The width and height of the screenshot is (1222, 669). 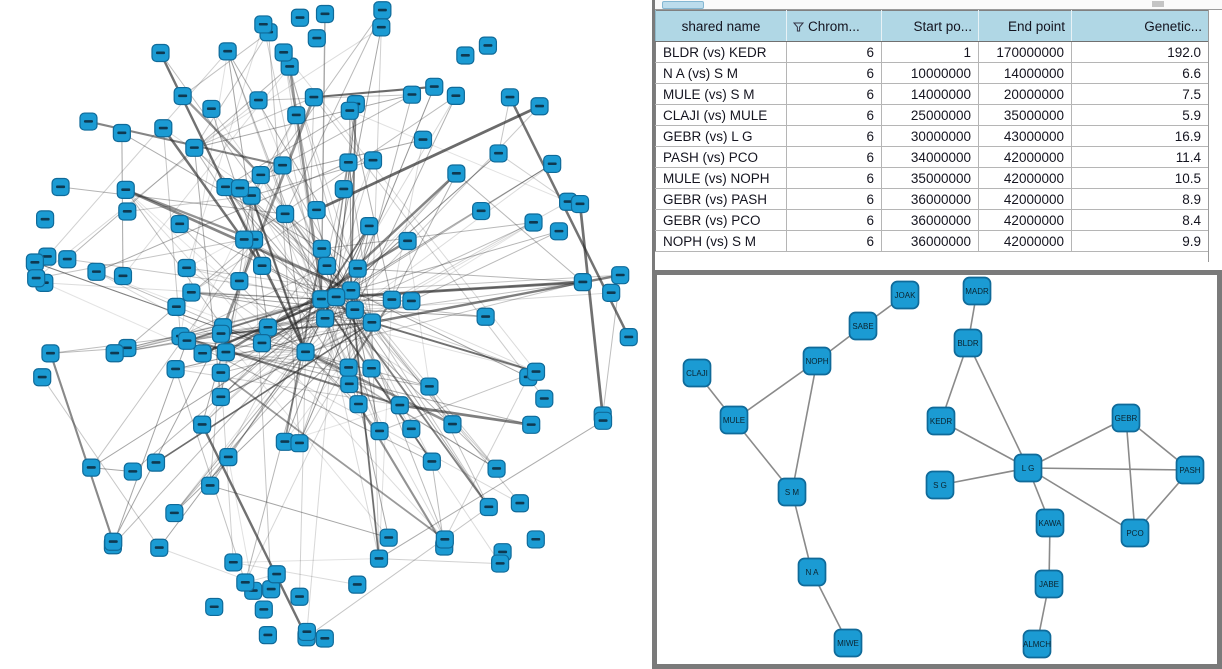 I want to click on result-network-node-SABE: SABE, so click(x=863, y=326).